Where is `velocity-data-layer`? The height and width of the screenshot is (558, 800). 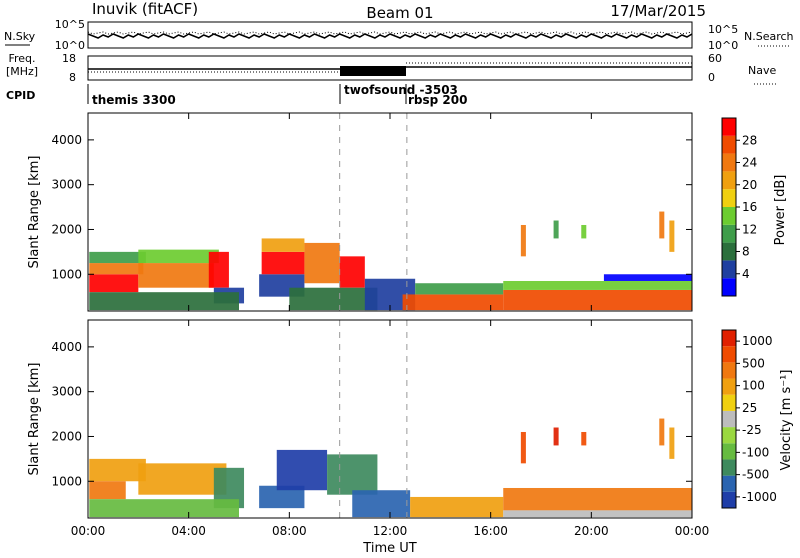
velocity-data-layer is located at coordinates (390, 468).